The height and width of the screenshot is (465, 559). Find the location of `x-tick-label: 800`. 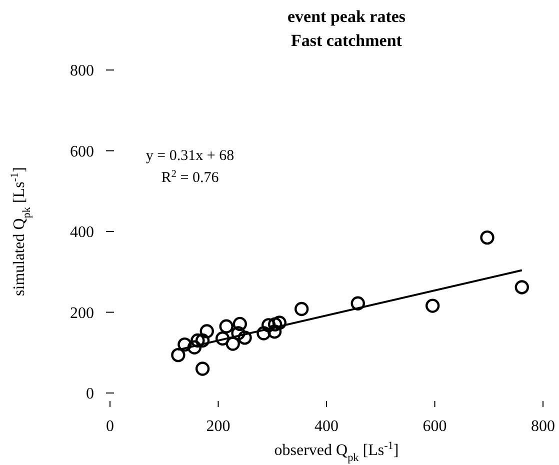

x-tick-label: 800 is located at coordinates (543, 426).